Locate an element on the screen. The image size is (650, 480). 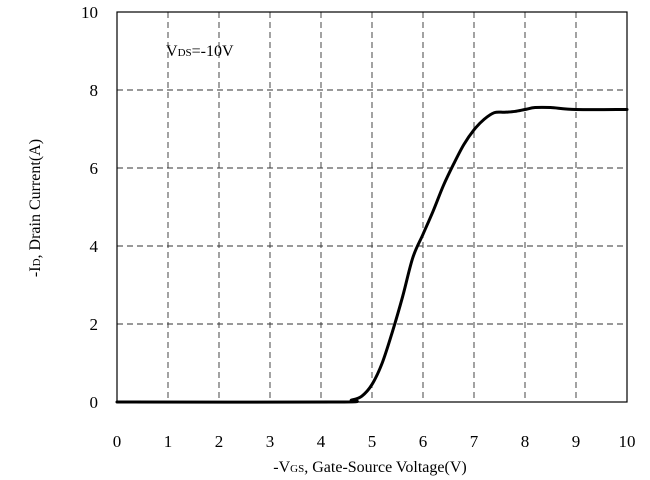
y-tick-label: 10 is located at coordinates (89, 12).